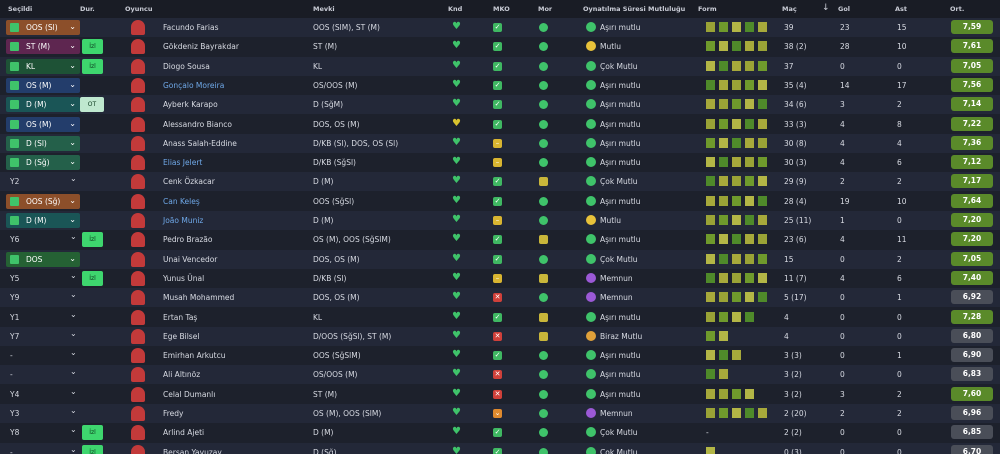 The height and width of the screenshot is (454, 1000). I want to click on happiness-icon, so click(591, 297).